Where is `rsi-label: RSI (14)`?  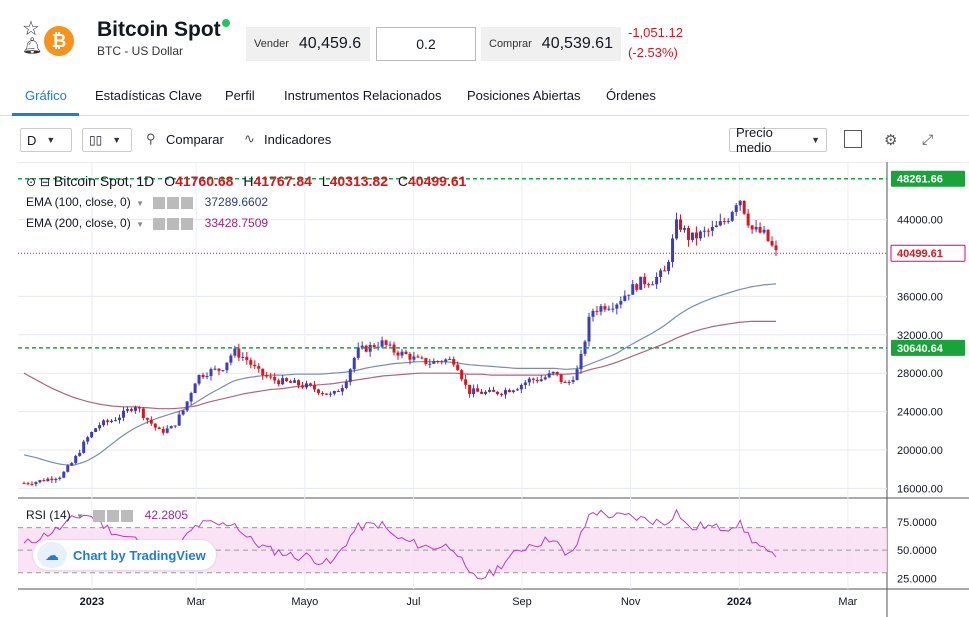 rsi-label: RSI (14) is located at coordinates (48, 515).